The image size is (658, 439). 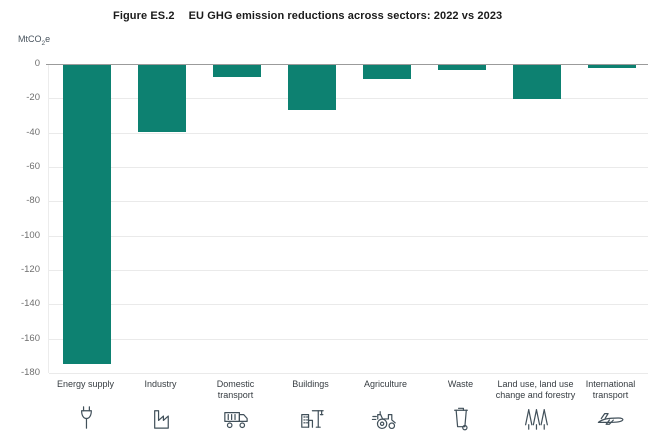 I want to click on truck-icon, so click(x=235, y=417).